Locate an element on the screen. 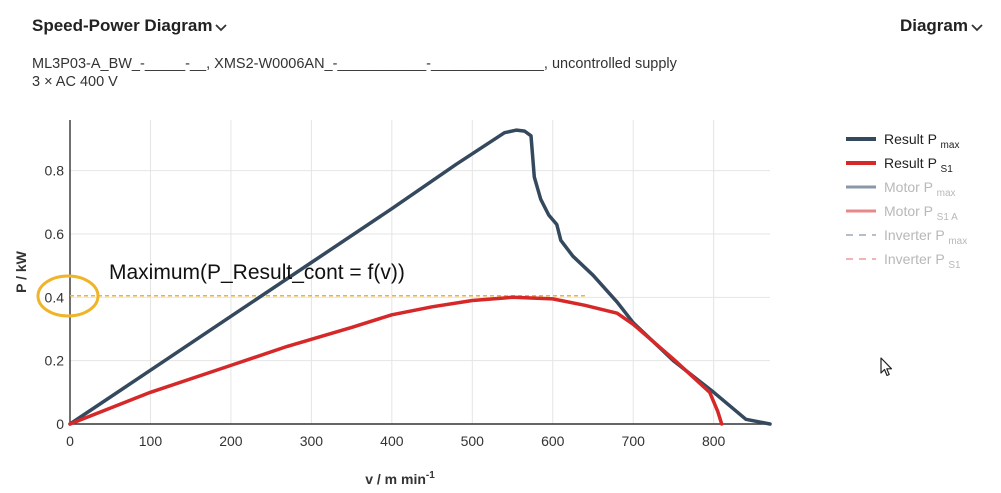 The width and height of the screenshot is (1001, 493). y-axis-label: P / kW is located at coordinates (21, 271).